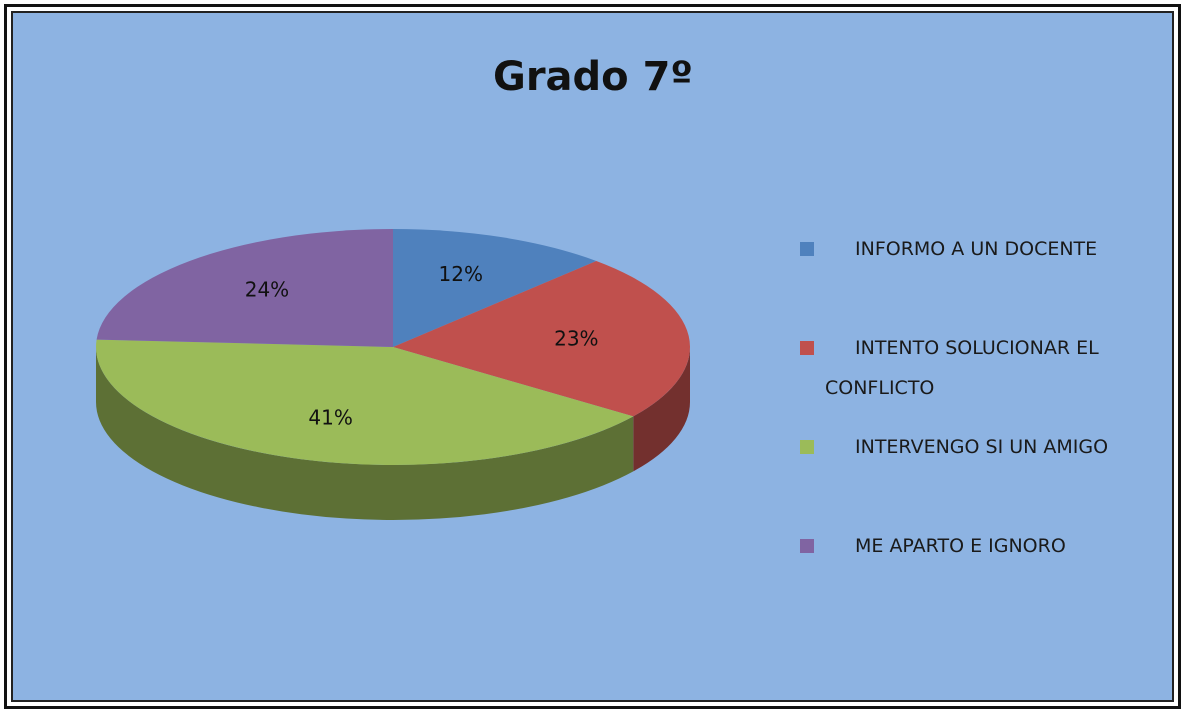  What do you see at coordinates (960, 546) in the screenshot?
I see `legend-label: ME APARTO E IGNORO` at bounding box center [960, 546].